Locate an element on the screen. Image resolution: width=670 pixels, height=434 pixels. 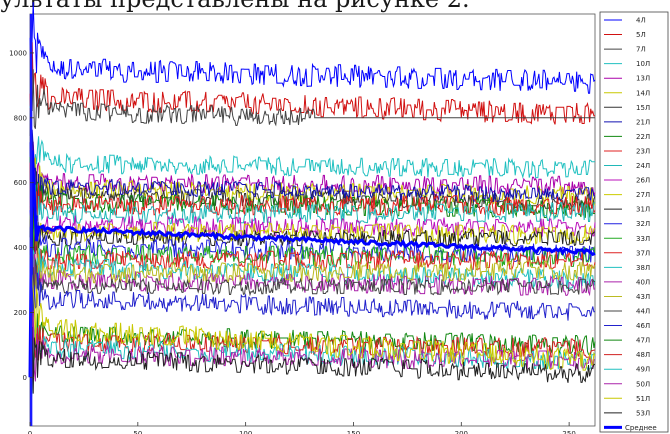
series-line-38Л is located at coordinates (312, 280).